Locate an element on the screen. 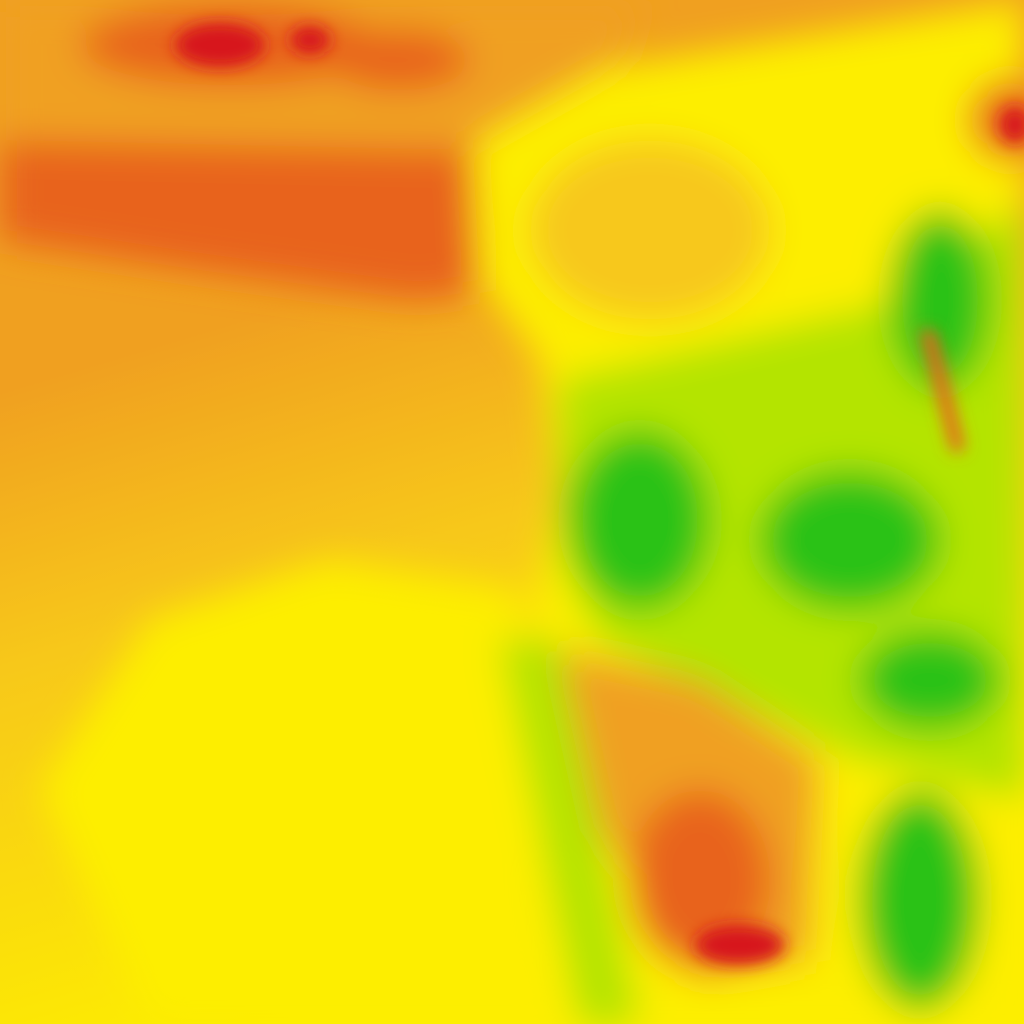 The height and width of the screenshot is (1024, 1024). north-peak-a is located at coordinates (220, 45).